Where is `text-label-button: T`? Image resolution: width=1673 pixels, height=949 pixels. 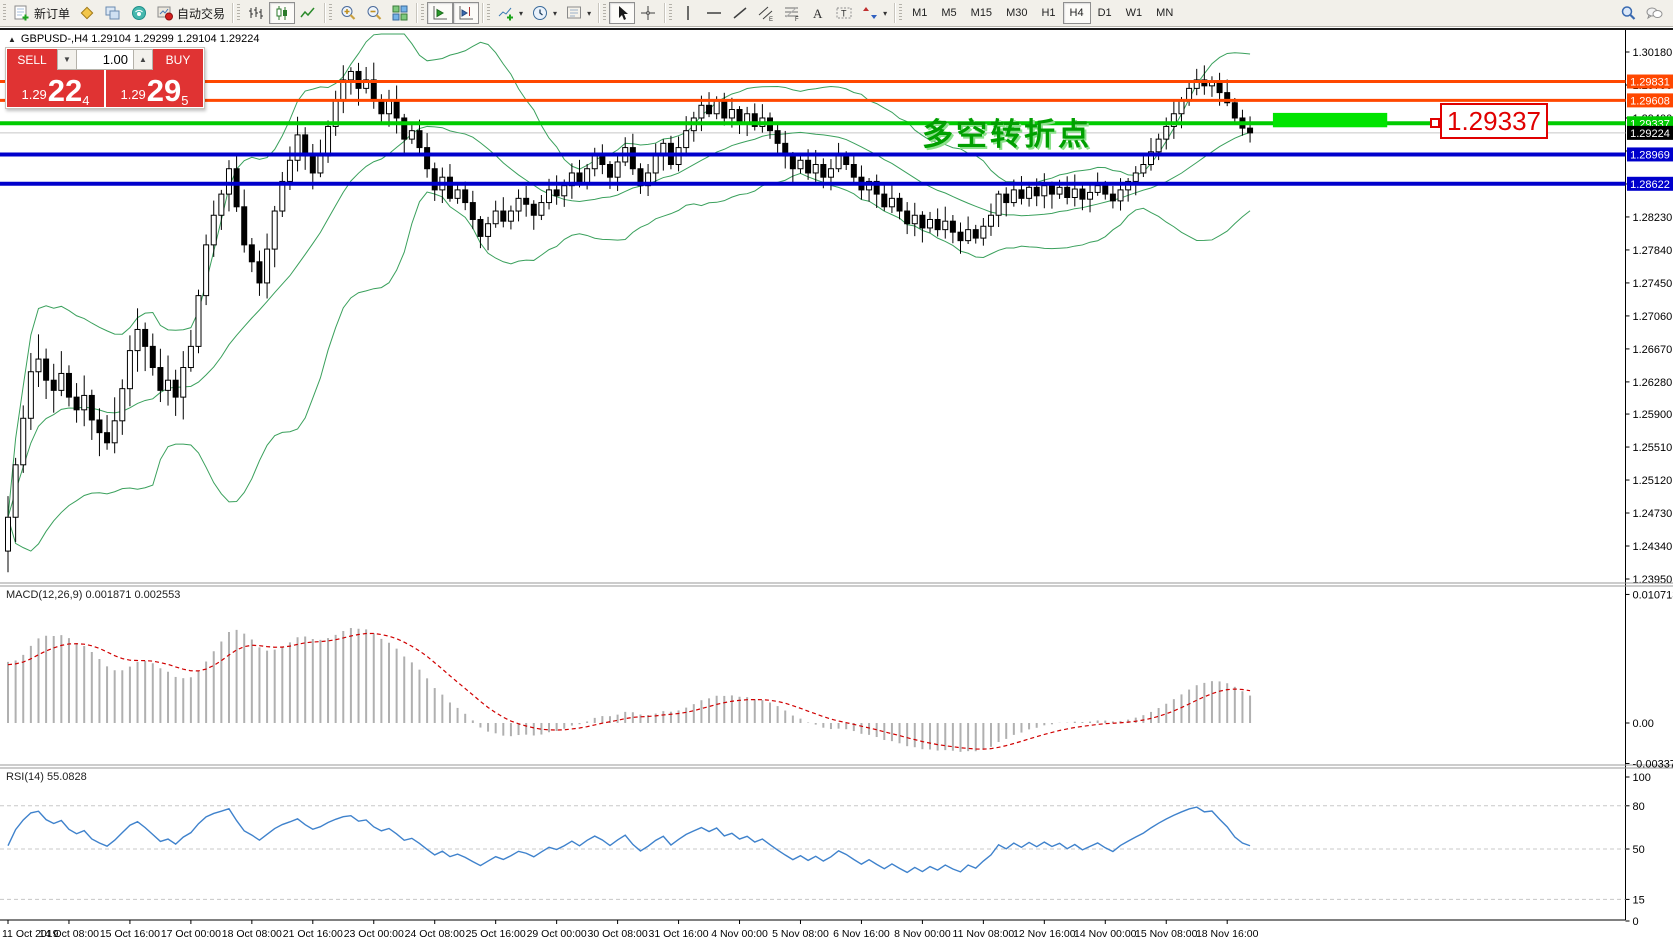
text-label-button: T is located at coordinates (844, 13).